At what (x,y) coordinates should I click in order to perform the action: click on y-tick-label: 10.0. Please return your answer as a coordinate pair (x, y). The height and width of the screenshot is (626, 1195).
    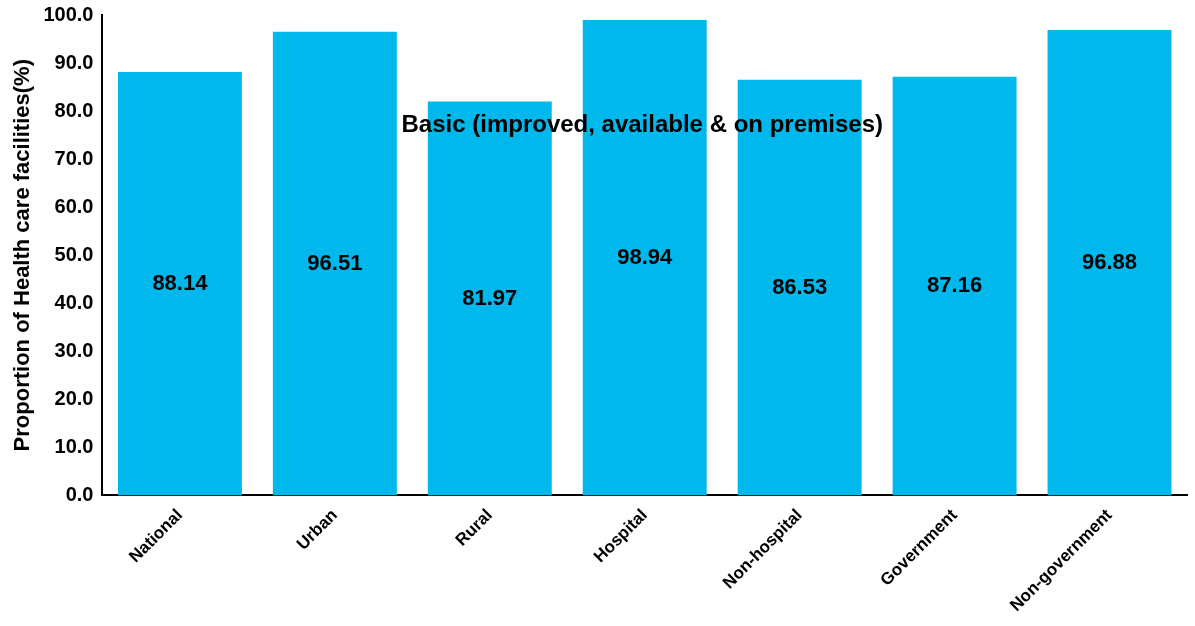
    Looking at the image, I should click on (74, 445).